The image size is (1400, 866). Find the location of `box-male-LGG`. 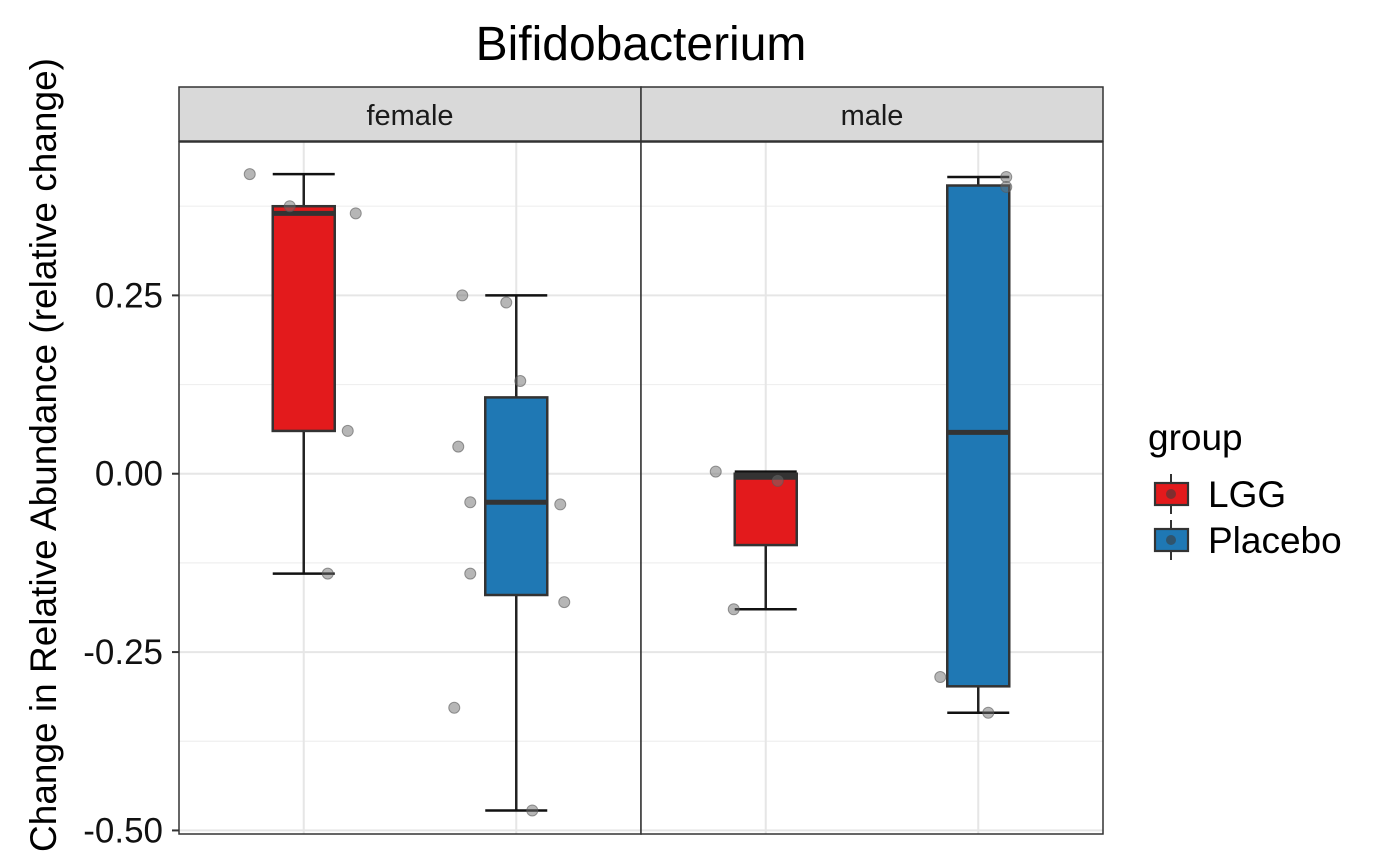

box-male-LGG is located at coordinates (753, 540).